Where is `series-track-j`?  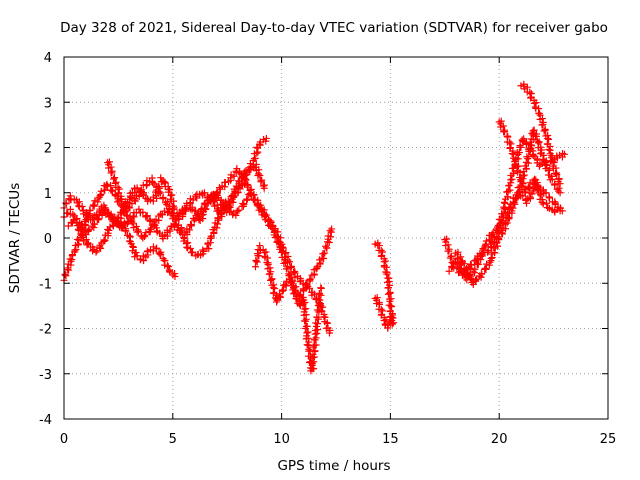 series-track-j is located at coordinates (505, 231).